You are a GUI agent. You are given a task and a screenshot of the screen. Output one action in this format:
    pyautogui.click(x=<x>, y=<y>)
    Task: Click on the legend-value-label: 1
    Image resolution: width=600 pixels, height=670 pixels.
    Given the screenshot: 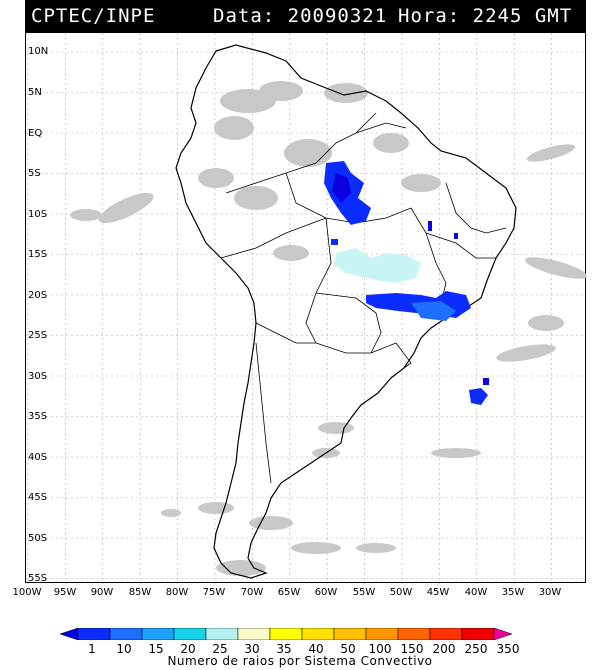 What is the action you would take?
    pyautogui.click(x=92, y=649)
    